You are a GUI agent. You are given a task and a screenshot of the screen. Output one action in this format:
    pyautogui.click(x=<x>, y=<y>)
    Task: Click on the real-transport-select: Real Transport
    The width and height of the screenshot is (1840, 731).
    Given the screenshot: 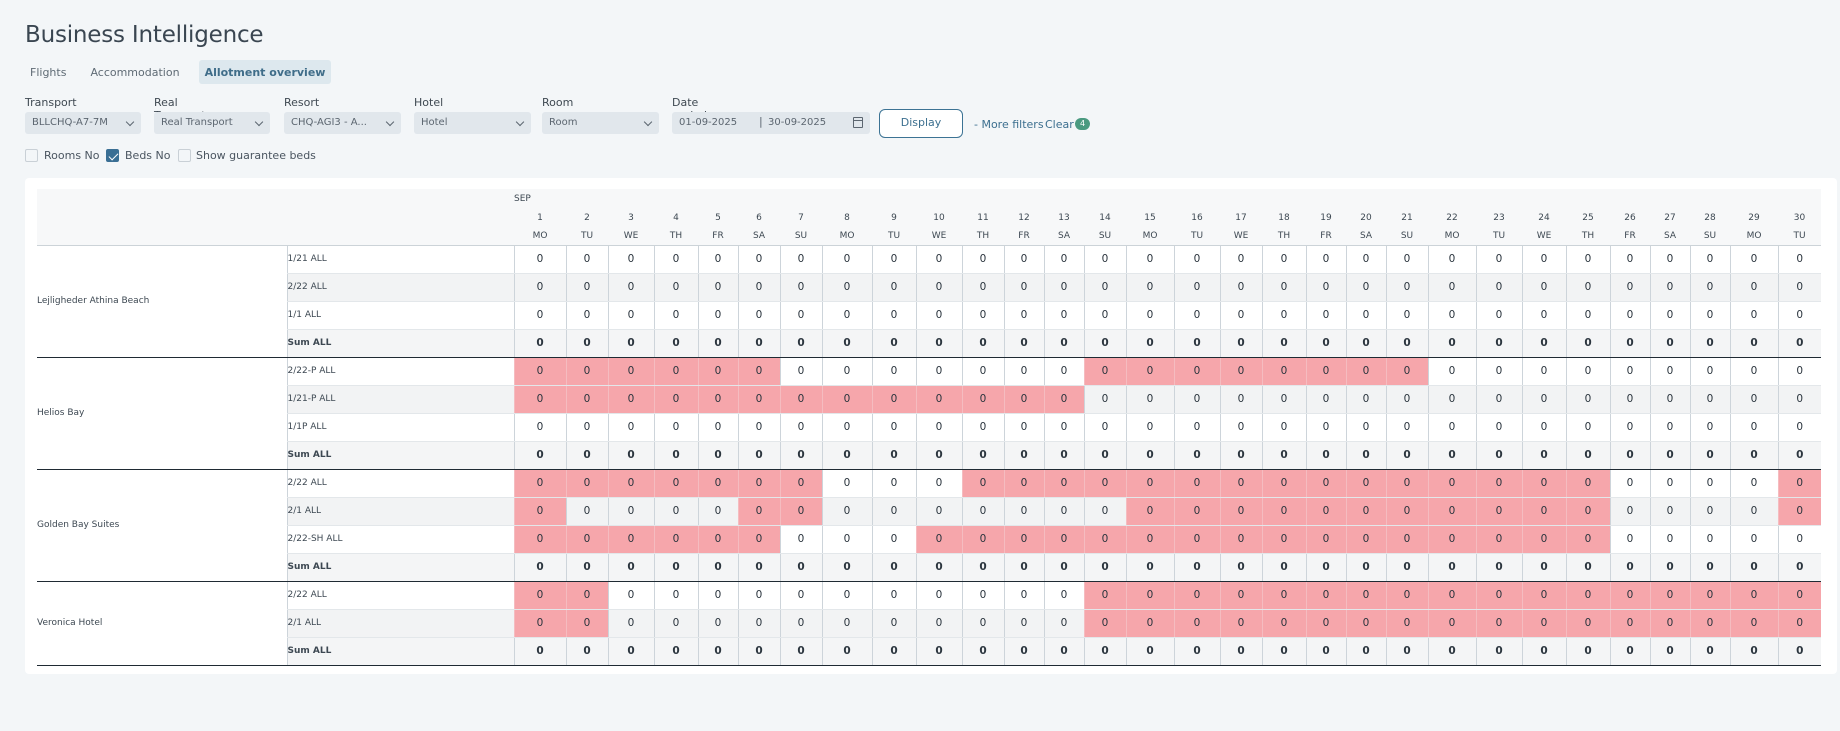 What is the action you would take?
    pyautogui.click(x=212, y=123)
    